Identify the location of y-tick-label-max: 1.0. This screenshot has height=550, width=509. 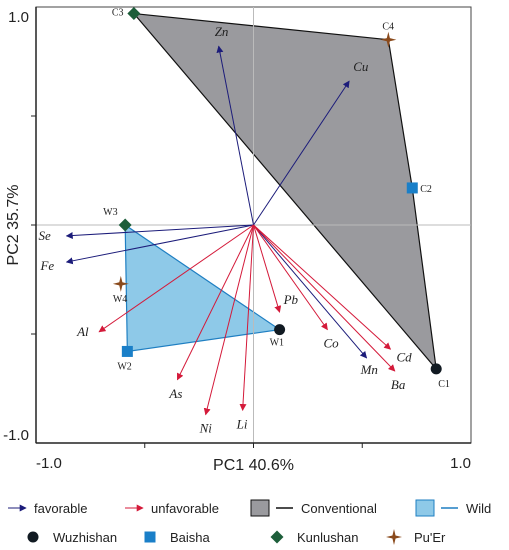
(18, 17).